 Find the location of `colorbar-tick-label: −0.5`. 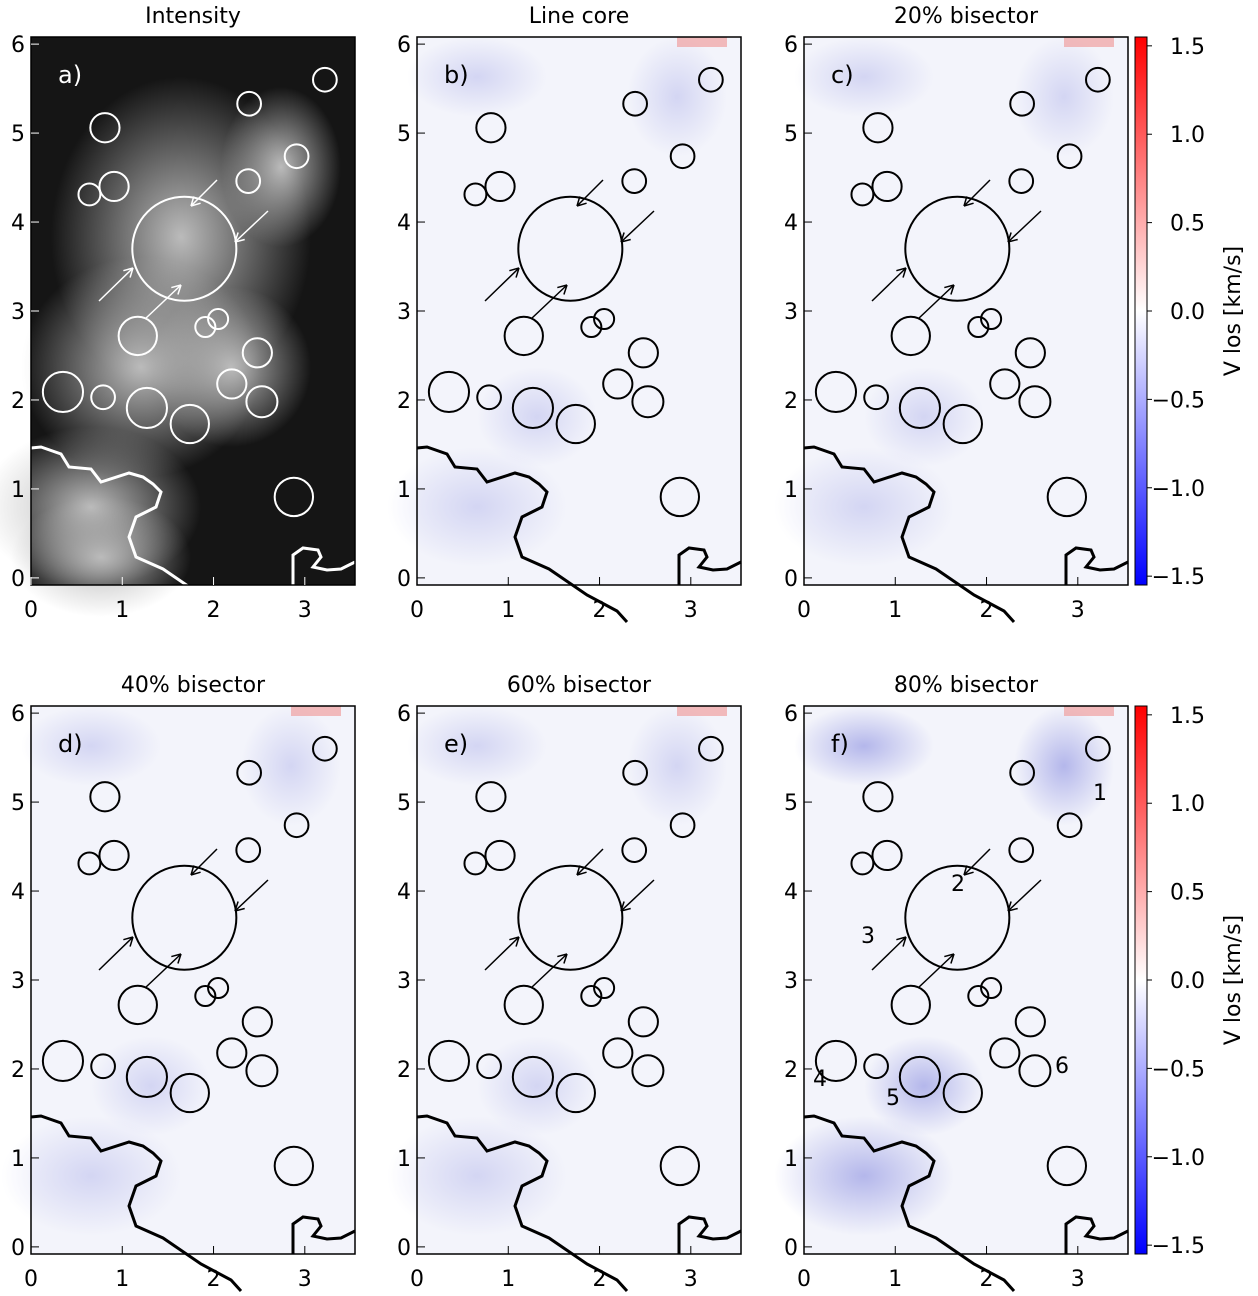

colorbar-tick-label: −0.5 is located at coordinates (1178, 1069).